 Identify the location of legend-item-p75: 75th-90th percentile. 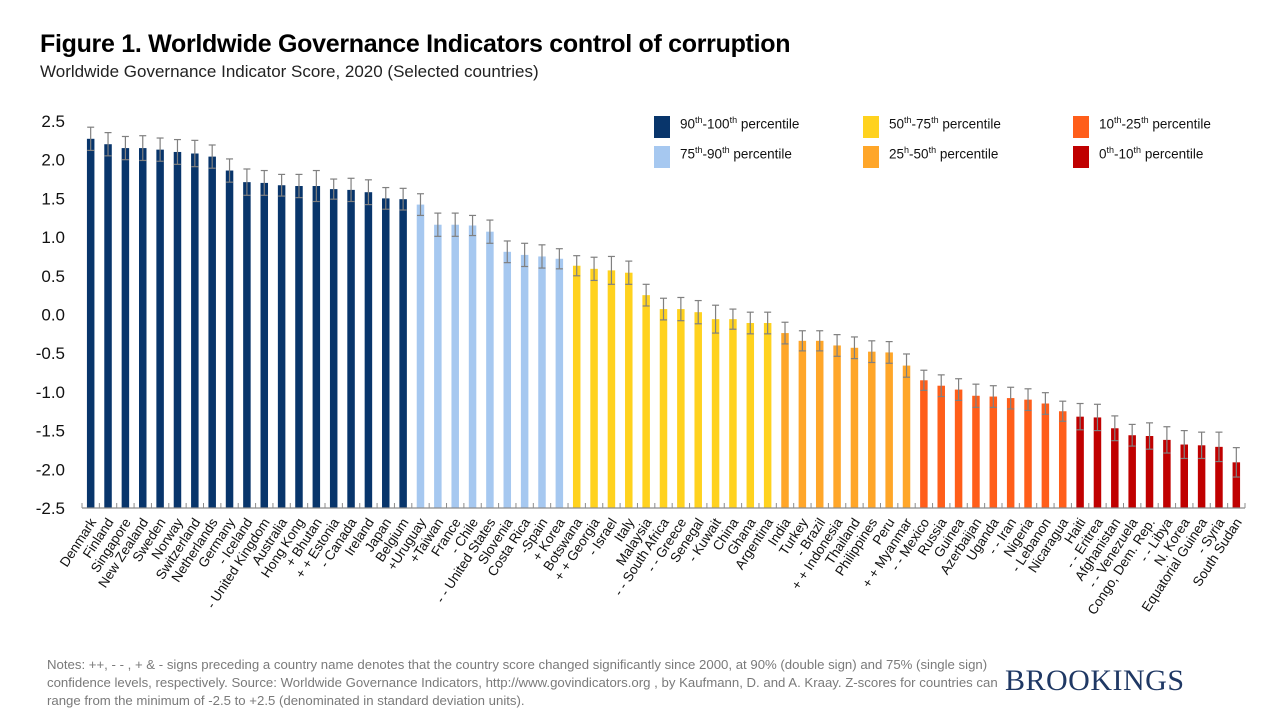
(723, 156).